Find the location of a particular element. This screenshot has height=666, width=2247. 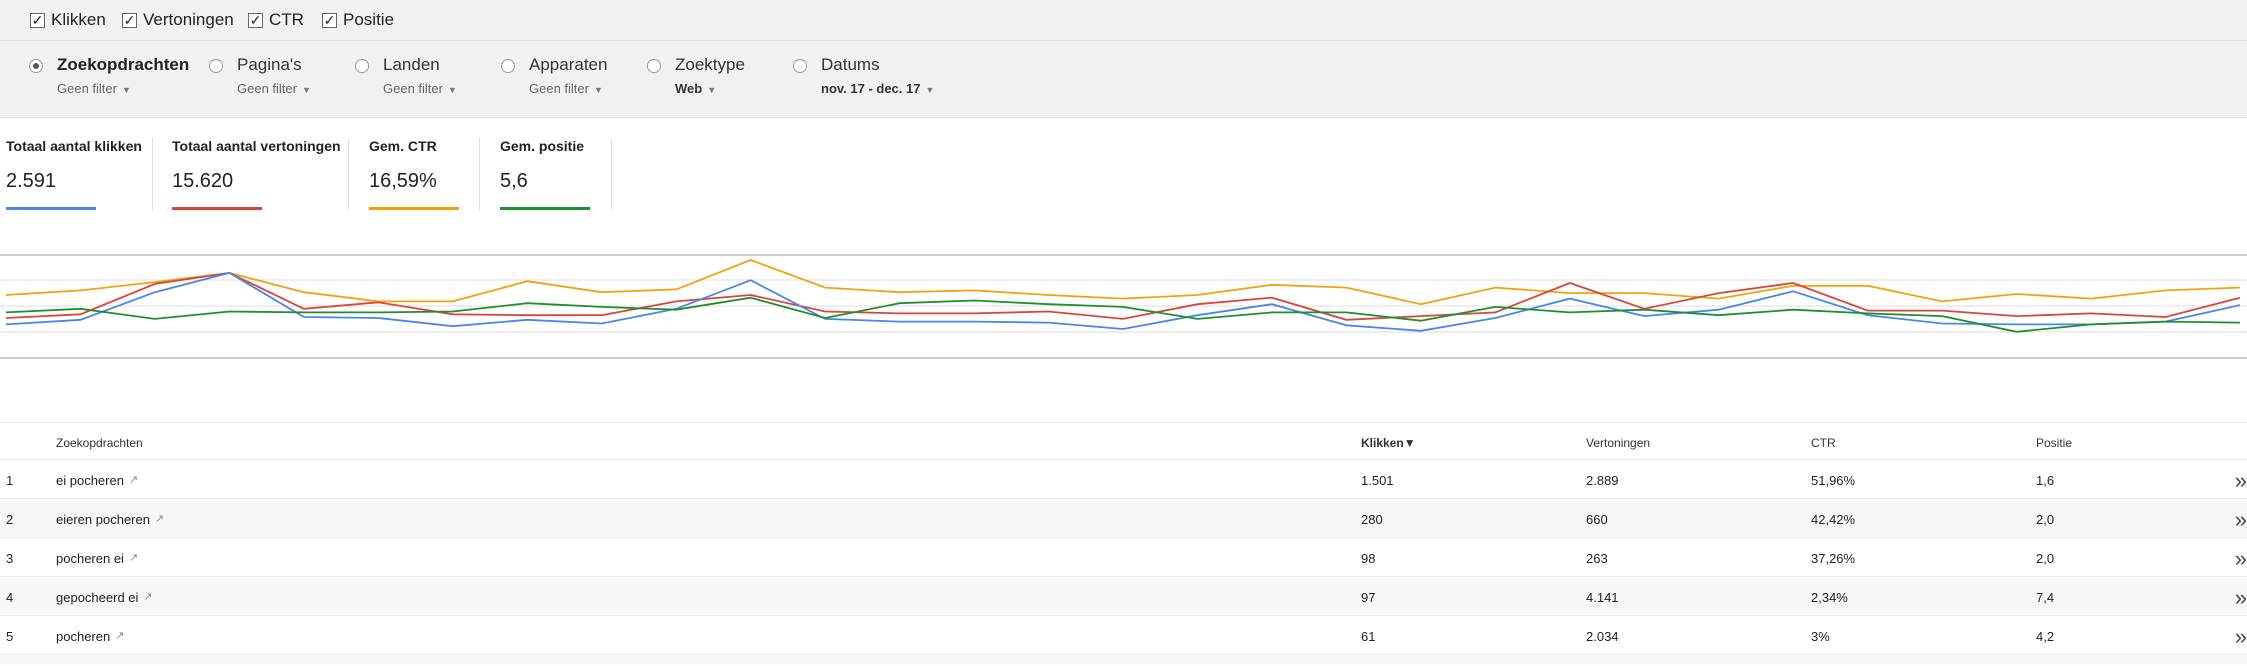

filter-devices-dropdown: Geen filter ▼ is located at coordinates (566, 88).